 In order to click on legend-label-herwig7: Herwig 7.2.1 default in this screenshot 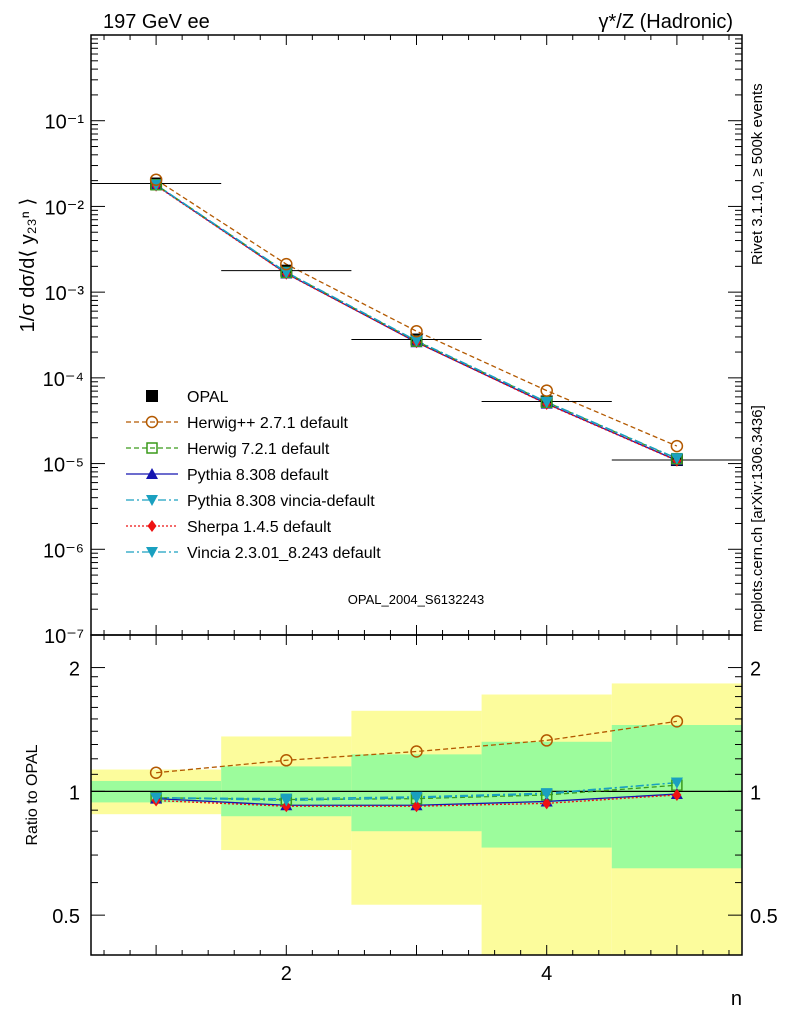, I will do `click(258, 449)`.